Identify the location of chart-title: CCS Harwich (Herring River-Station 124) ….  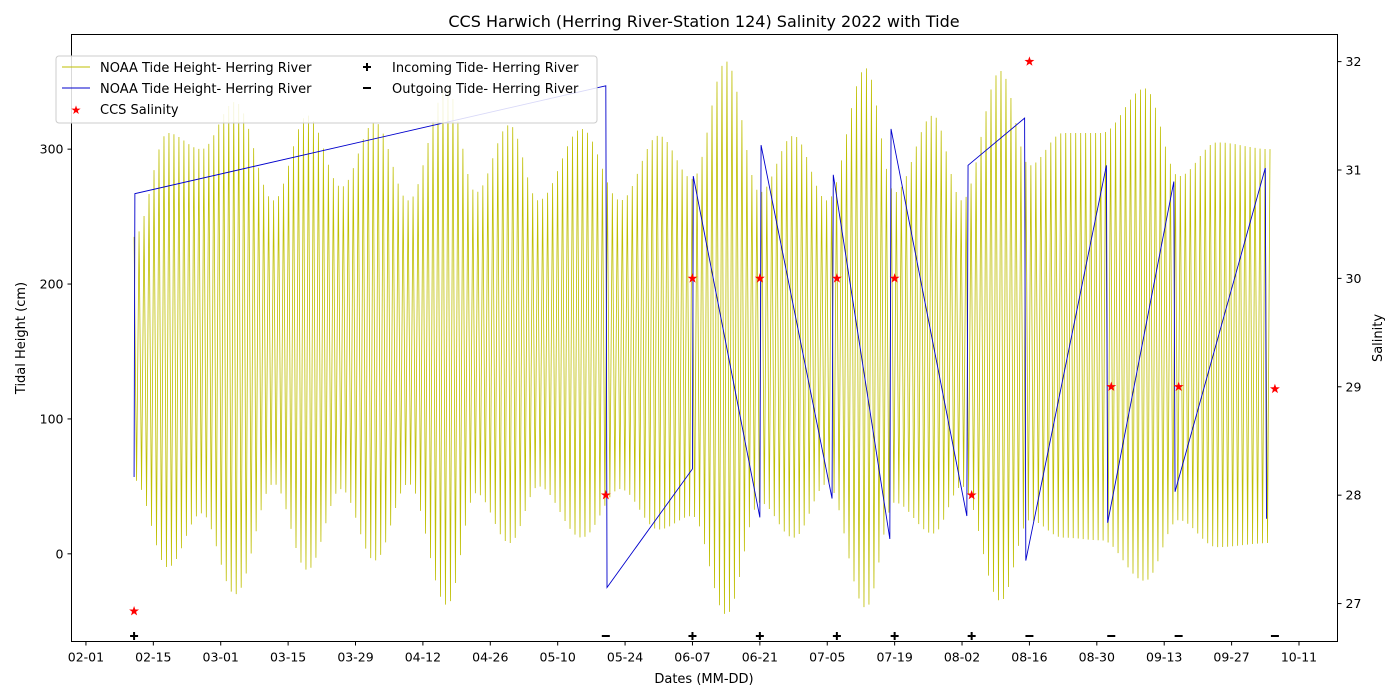
(703, 21).